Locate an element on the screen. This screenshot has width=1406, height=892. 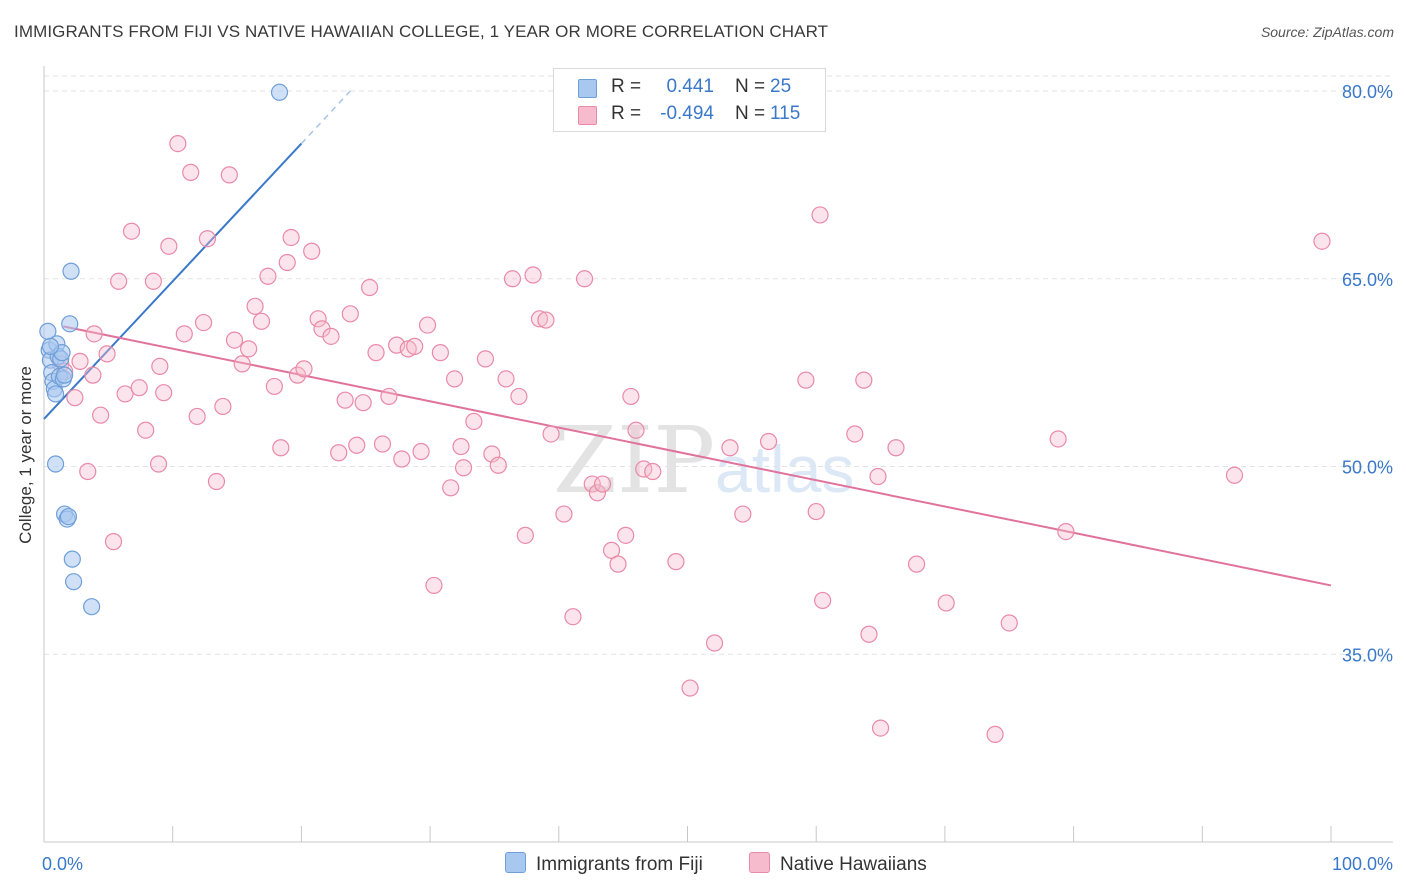
legend-label-fiji: Immigrants from Fiji is located at coordinates (619, 864).